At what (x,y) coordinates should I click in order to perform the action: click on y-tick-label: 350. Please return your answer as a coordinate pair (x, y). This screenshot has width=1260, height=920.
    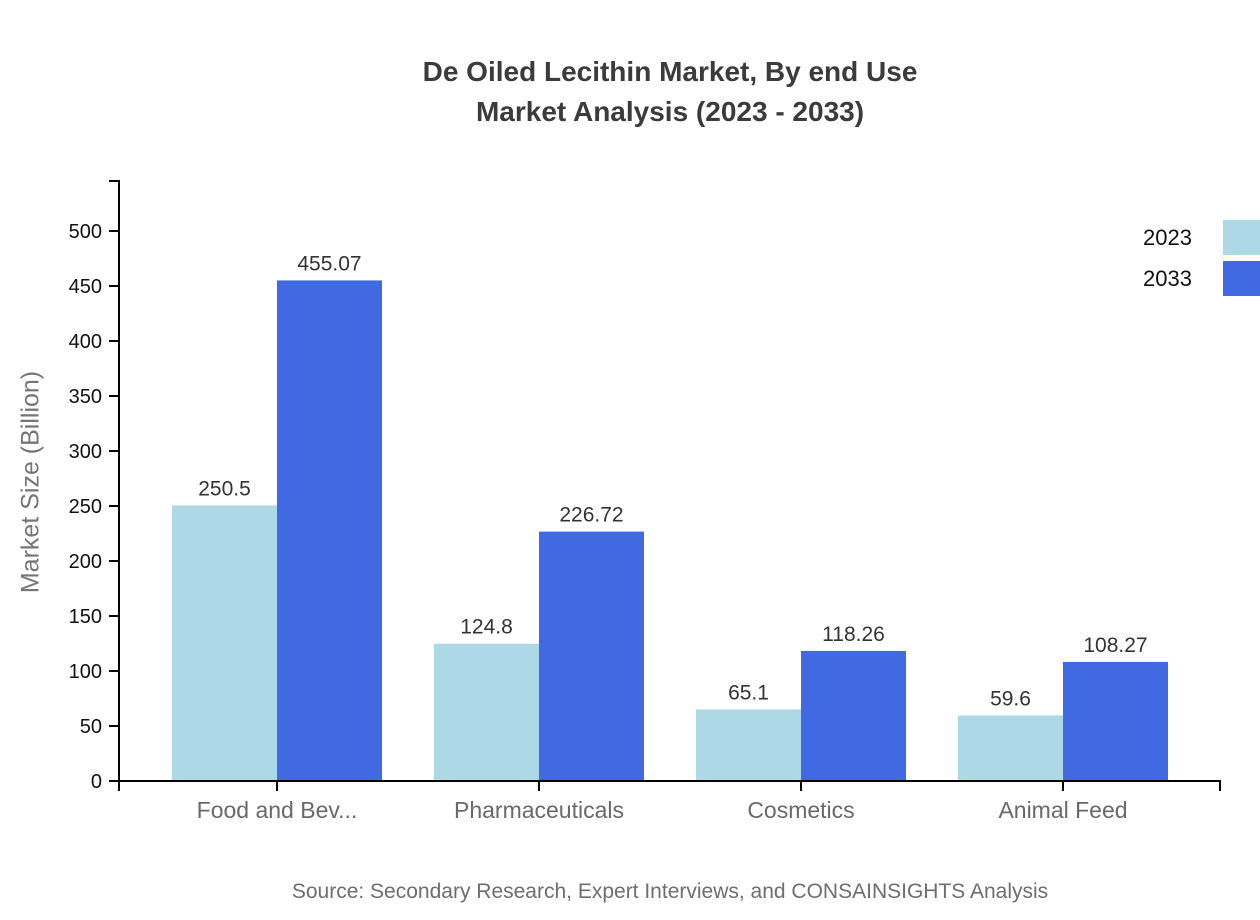
    Looking at the image, I should click on (85, 397).